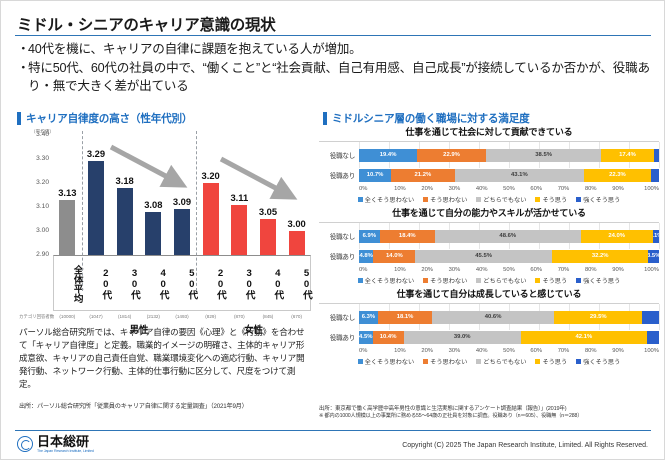 The image size is (665, 460). Describe the element at coordinates (124, 195) in the screenshot. I see `bar-column: 3.18` at that location.